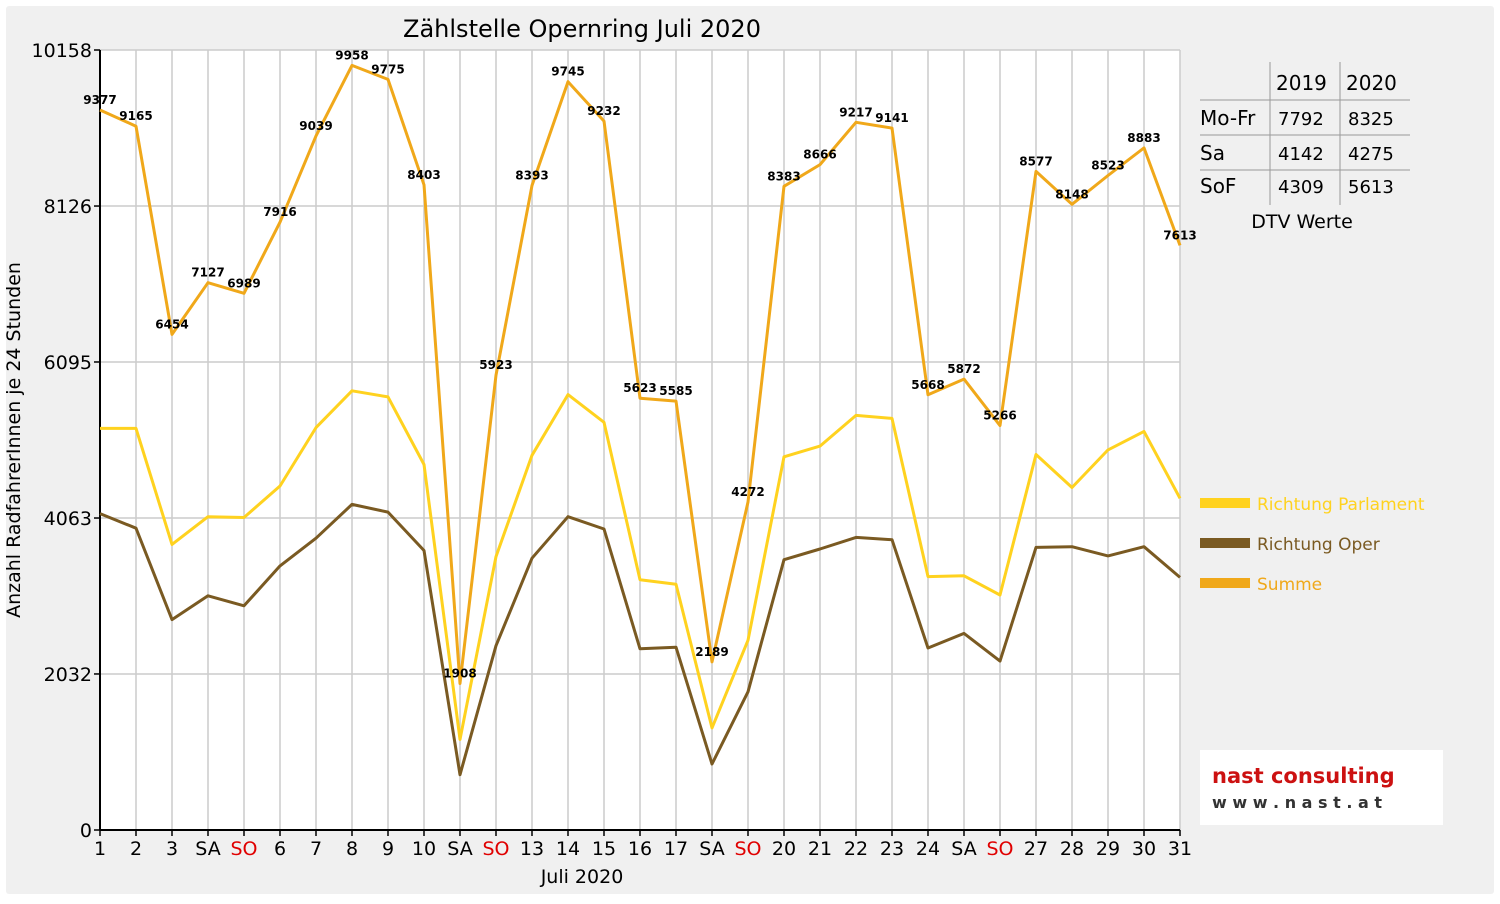 The width and height of the screenshot is (1500, 904). I want to click on x-tick-label: 9, so click(388, 849).